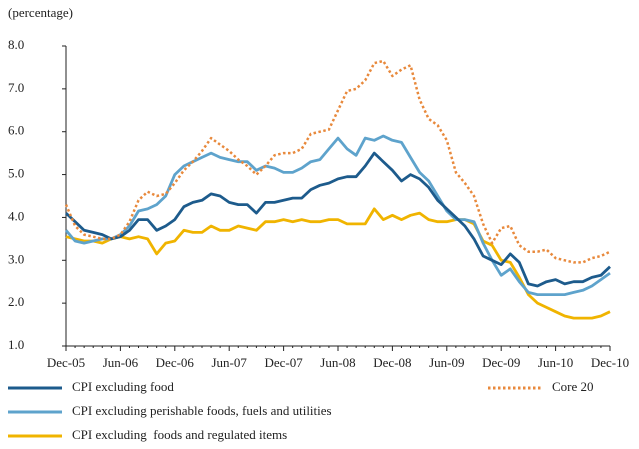  I want to click on x-tick-label: Dec-05, so click(66, 362).